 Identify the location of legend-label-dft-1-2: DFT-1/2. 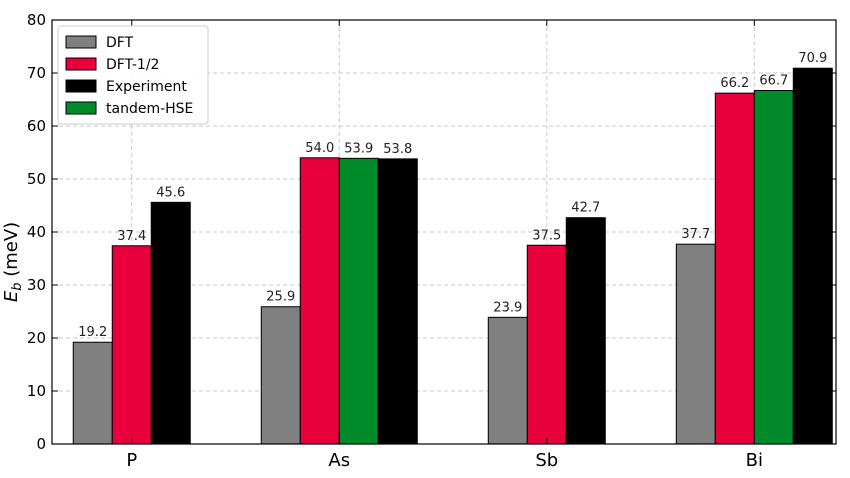
(132, 65).